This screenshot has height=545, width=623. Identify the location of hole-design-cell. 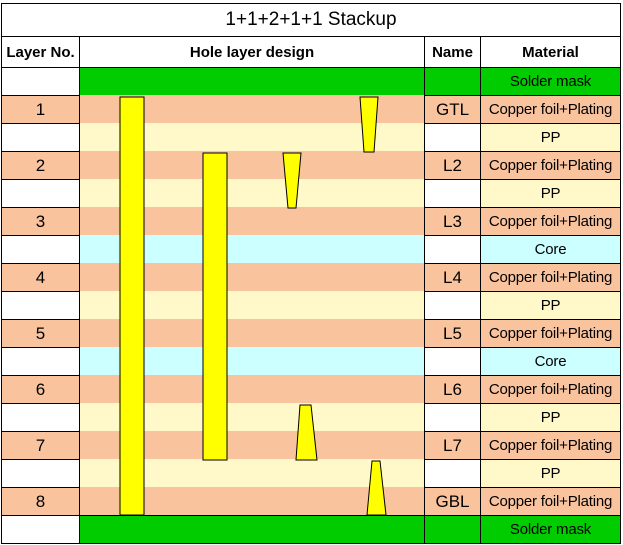
(252, 529).